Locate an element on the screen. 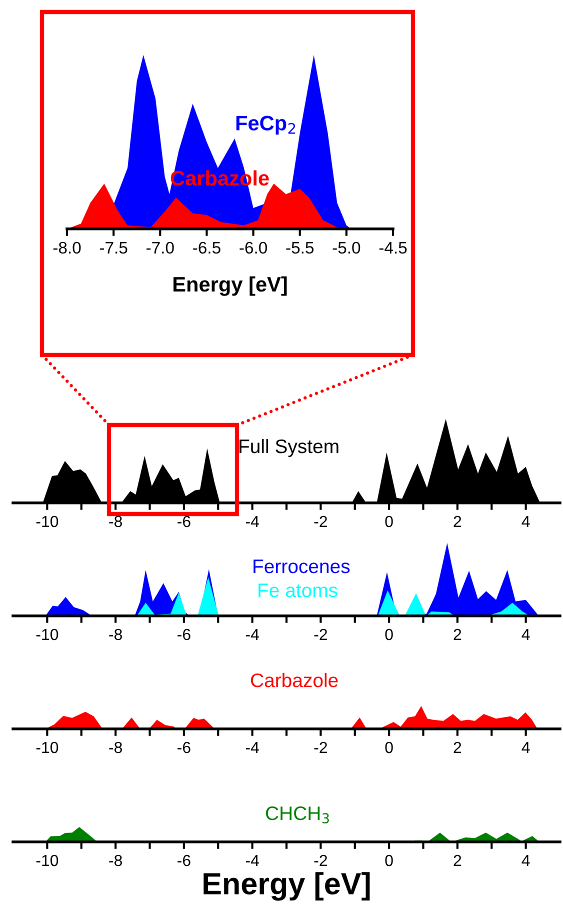  x-tick-label: -6.0 is located at coordinates (253, 248).